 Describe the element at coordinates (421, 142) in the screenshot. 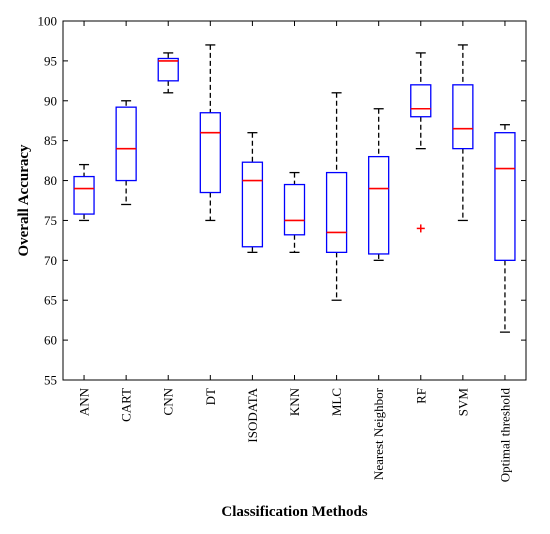

I see `box-rf` at that location.